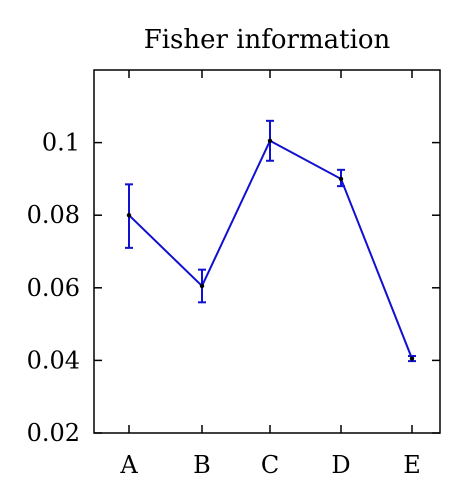 This screenshot has width=471, height=500. Describe the element at coordinates (128, 465) in the screenshot. I see `x-tick-label: A` at that location.